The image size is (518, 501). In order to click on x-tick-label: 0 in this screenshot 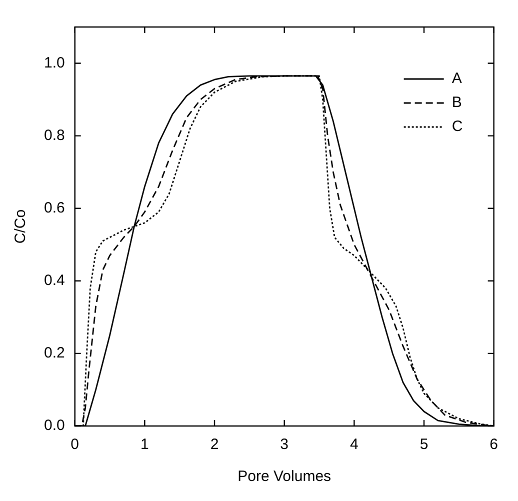, I will do `click(75, 445)`.